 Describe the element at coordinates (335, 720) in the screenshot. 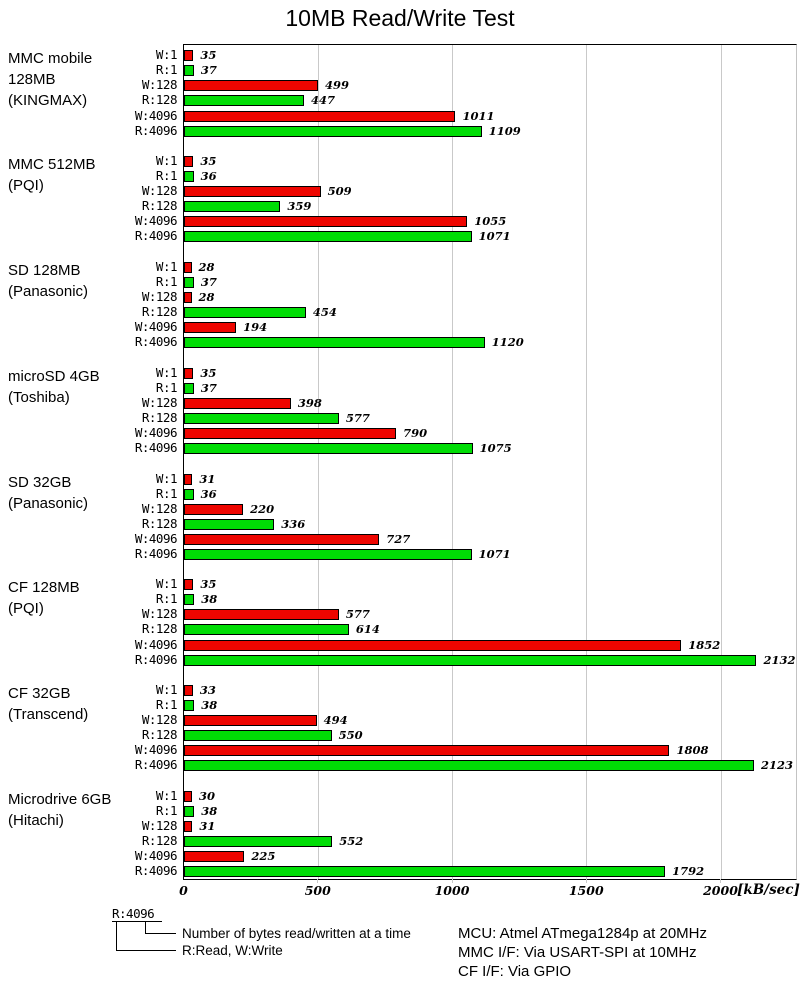

I see `bar-value-label: 494` at that location.